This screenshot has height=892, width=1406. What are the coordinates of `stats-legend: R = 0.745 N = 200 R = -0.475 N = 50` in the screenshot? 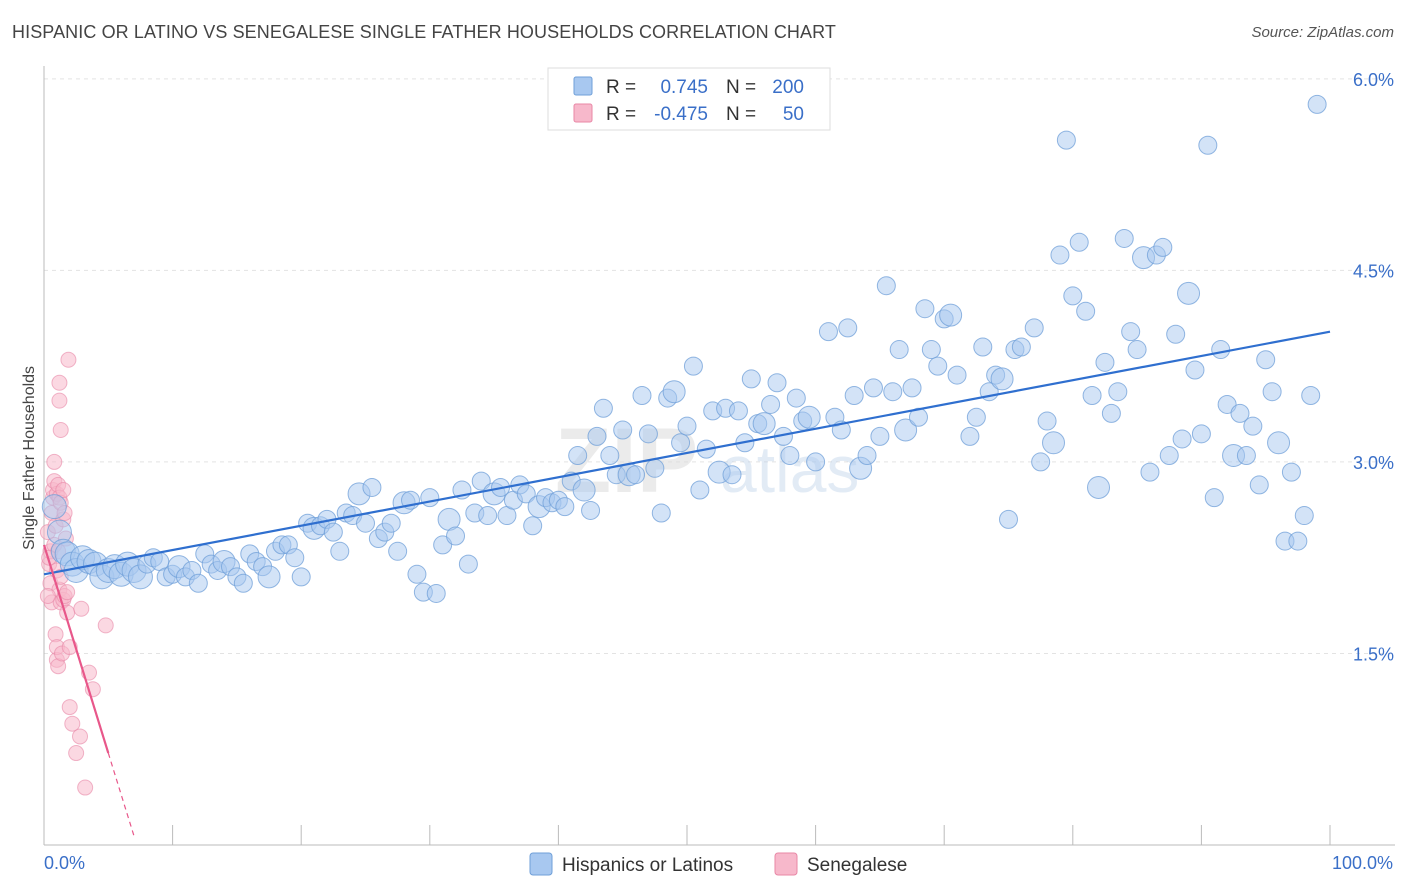 It's located at (689, 99).